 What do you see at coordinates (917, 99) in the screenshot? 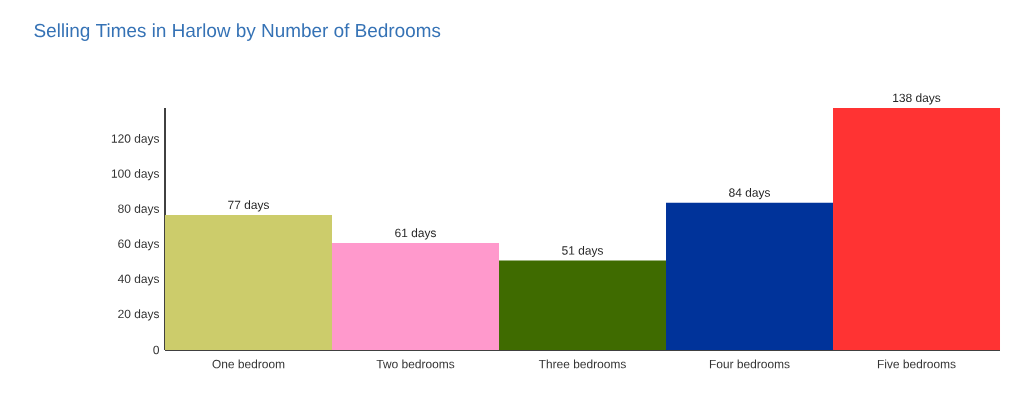
I see `data-label: 138 days` at bounding box center [917, 99].